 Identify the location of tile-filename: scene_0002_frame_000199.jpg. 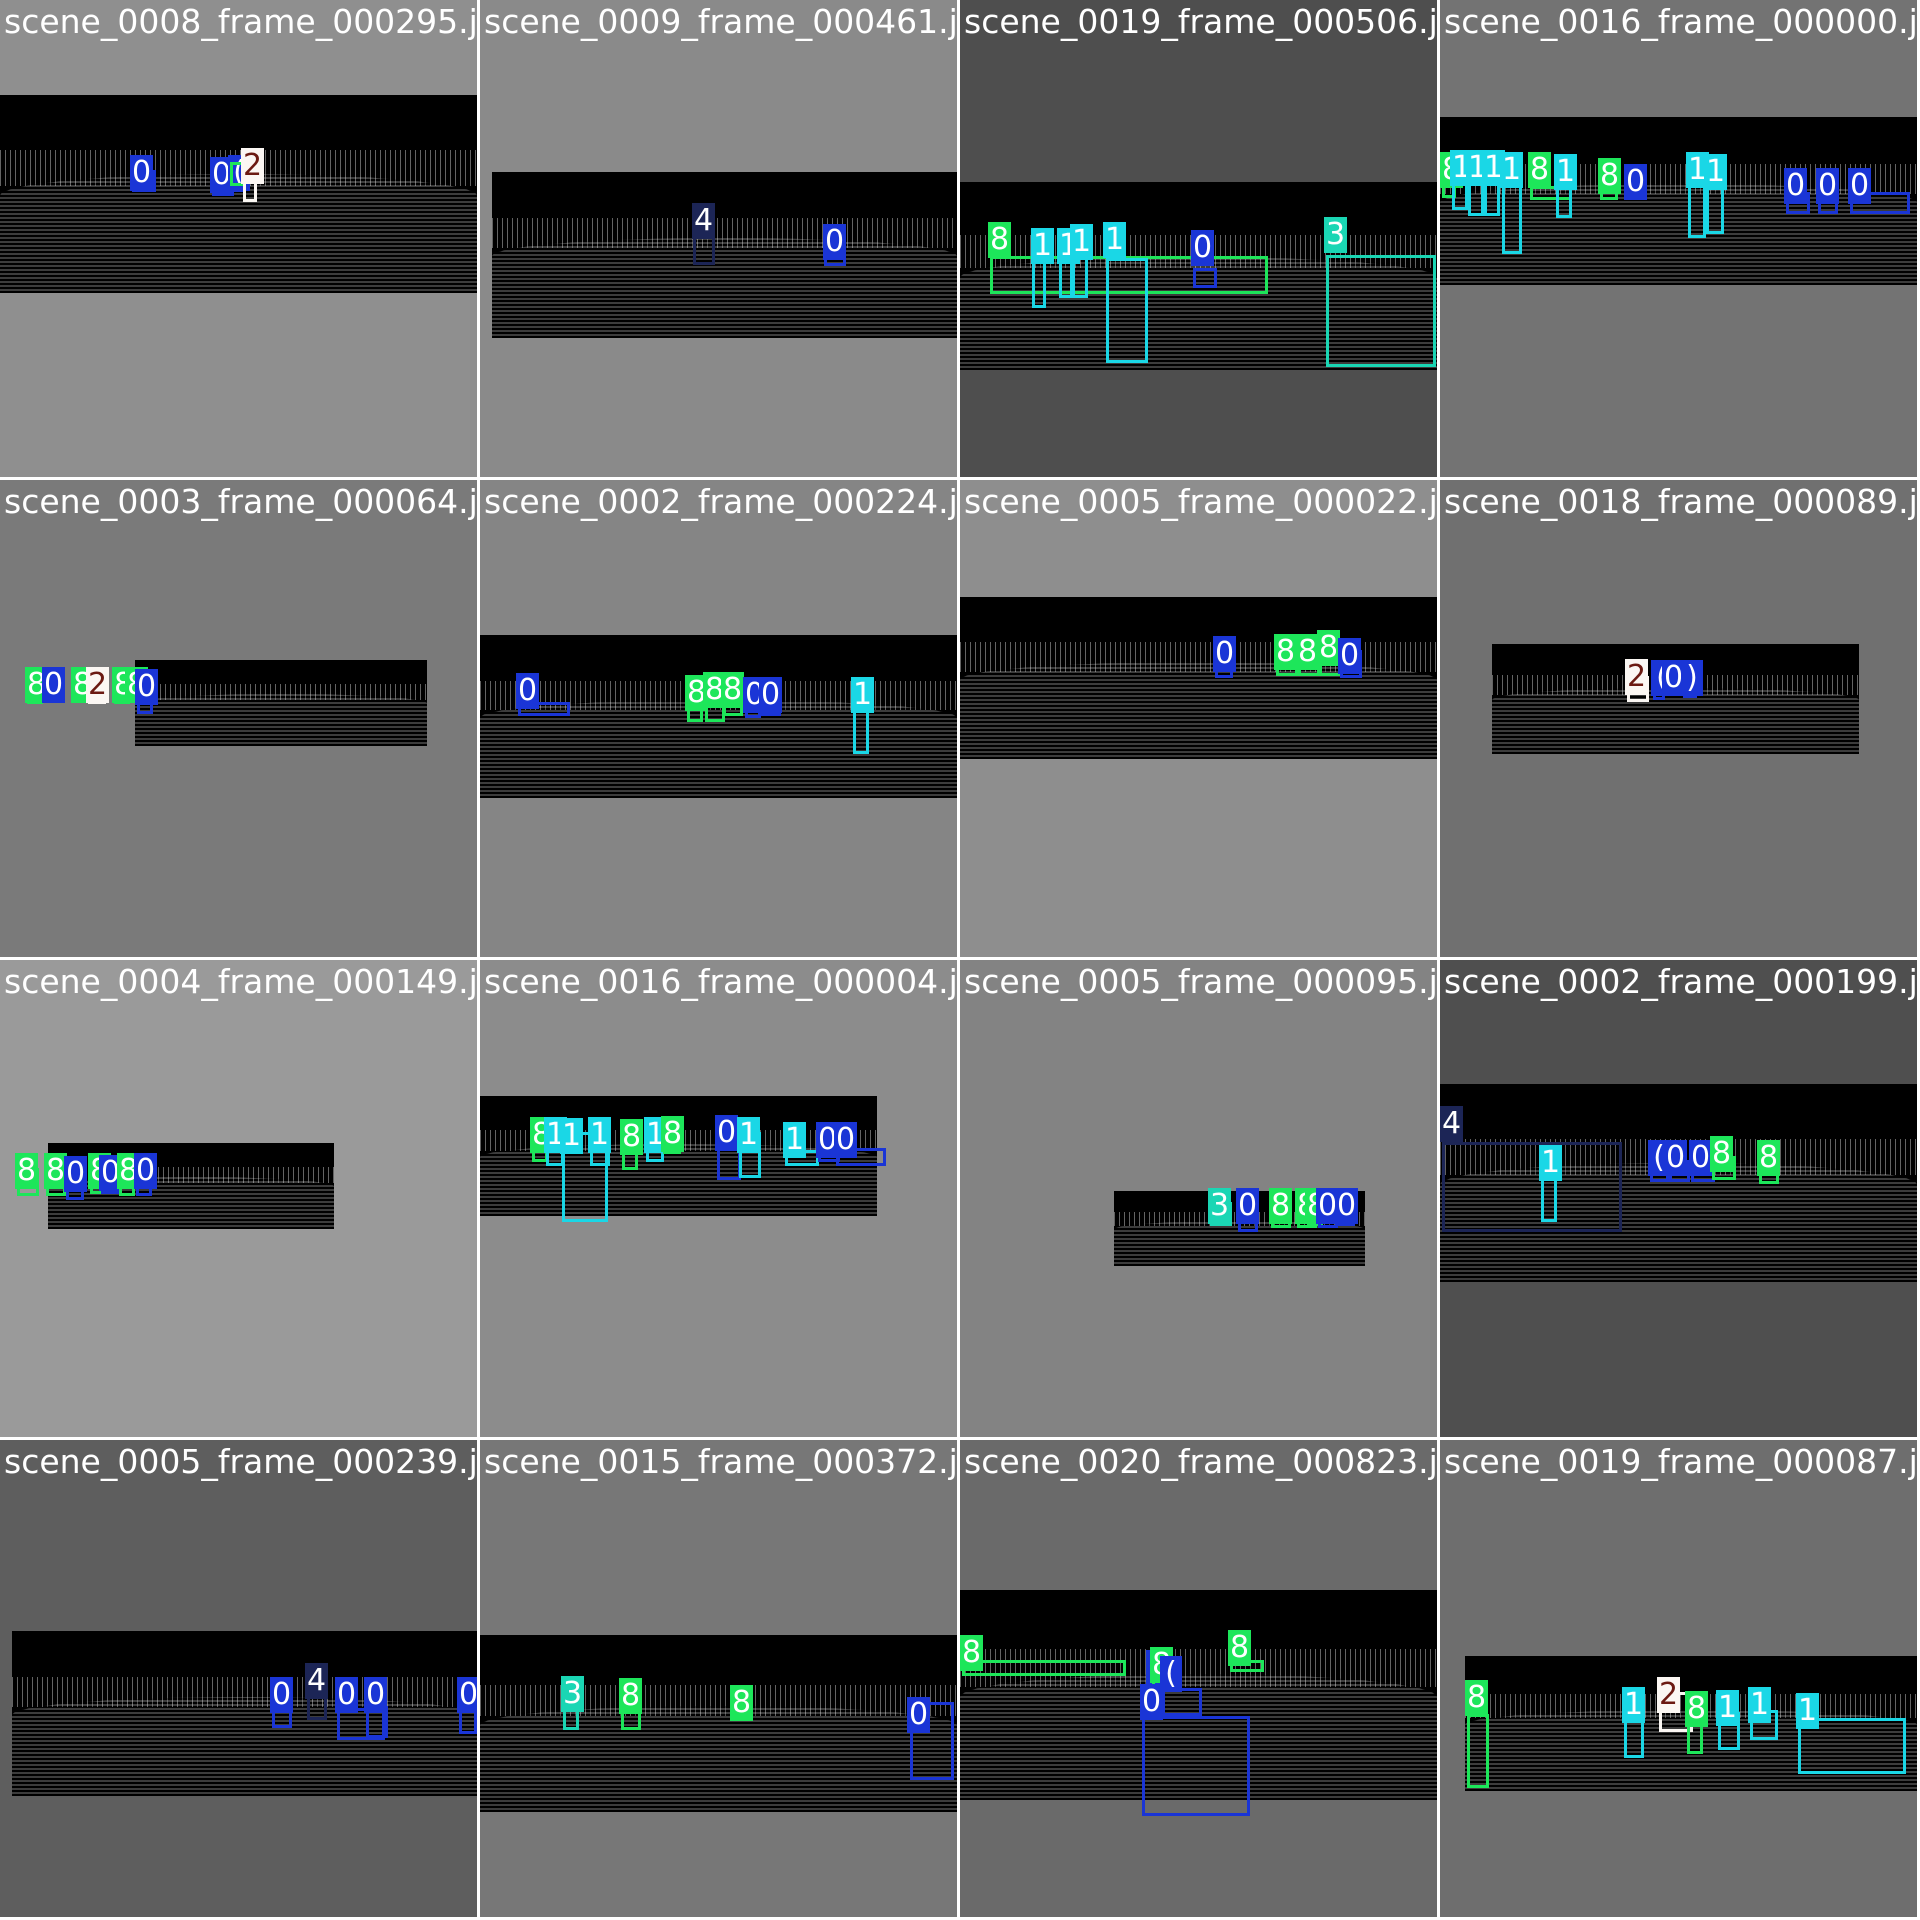
(1680, 981).